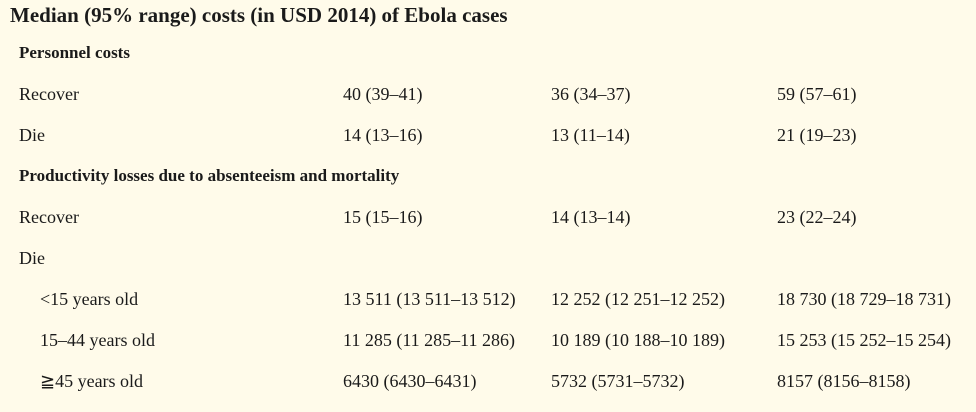  Describe the element at coordinates (817, 135) in the screenshot. I see `table-cell: 21 (19–23)` at that location.